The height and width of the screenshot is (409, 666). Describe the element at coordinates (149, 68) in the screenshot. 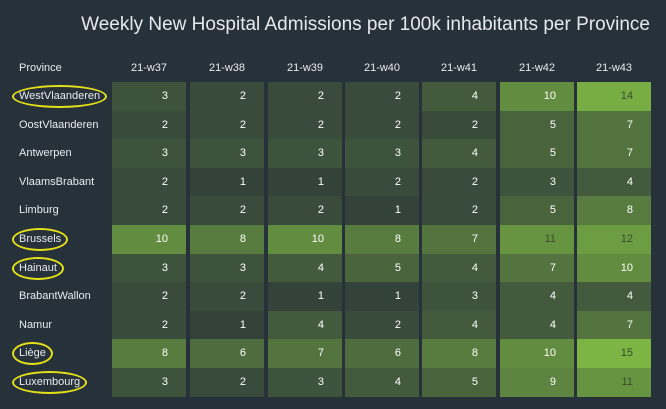

I see `column-header: 21-w37` at that location.